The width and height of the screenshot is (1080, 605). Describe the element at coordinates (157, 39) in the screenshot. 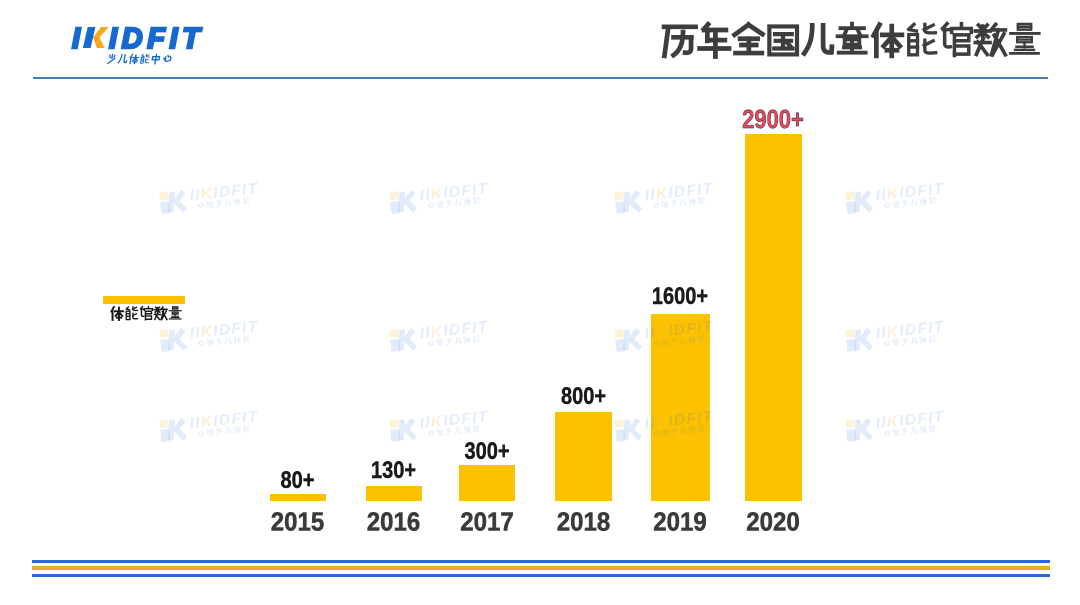

I see `svg-text: IDFIT` at that location.